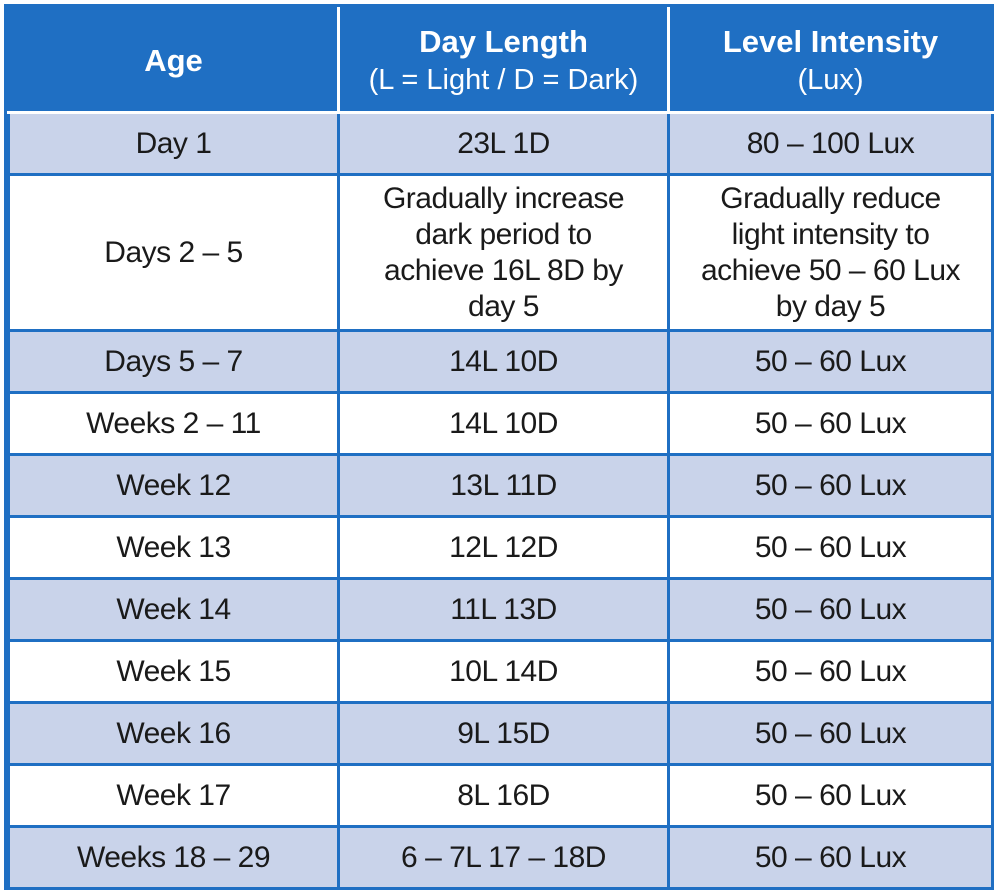 Image resolution: width=1000 pixels, height=896 pixels. Describe the element at coordinates (173, 733) in the screenshot. I see `cell-age: Week 16` at that location.